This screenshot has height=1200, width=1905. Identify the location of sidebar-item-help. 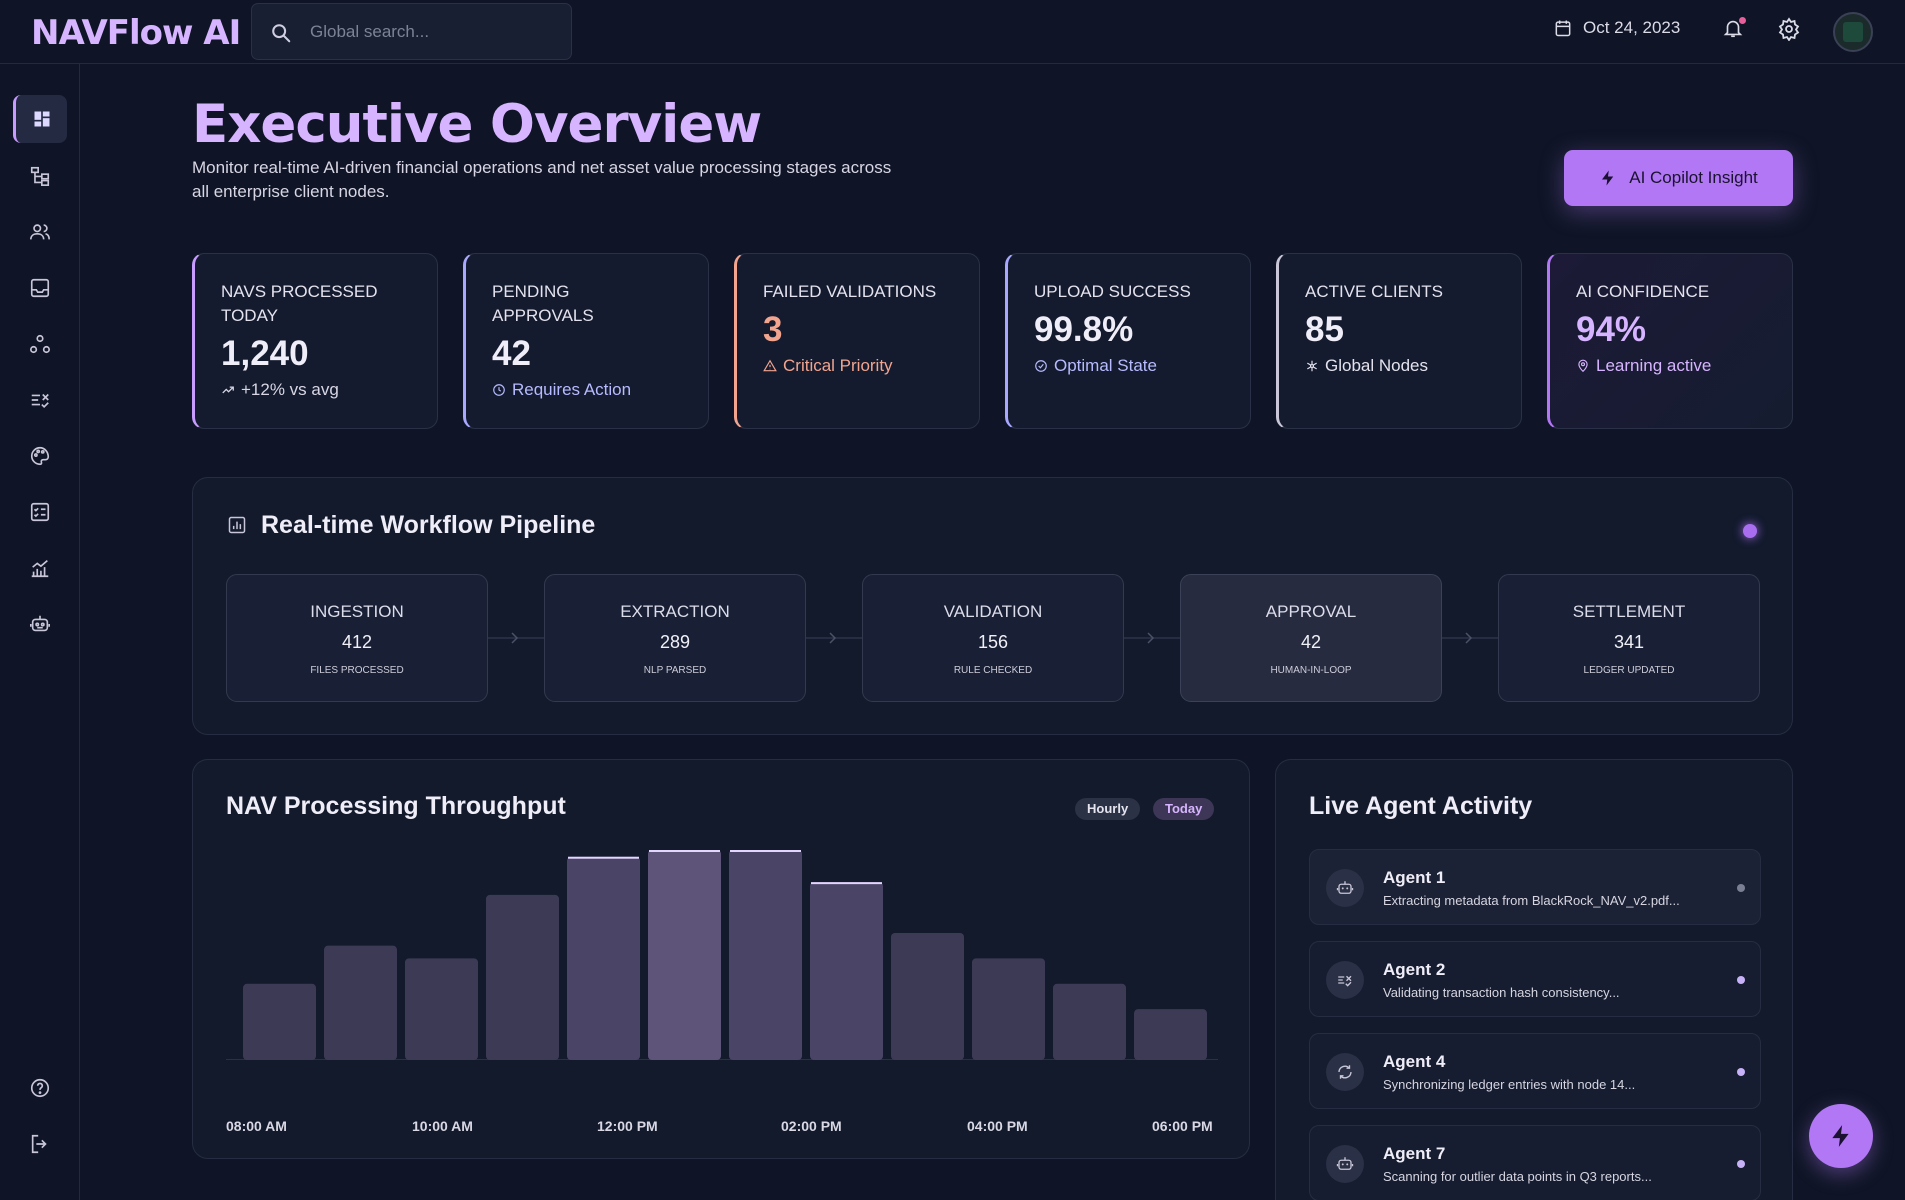
(40, 1088).